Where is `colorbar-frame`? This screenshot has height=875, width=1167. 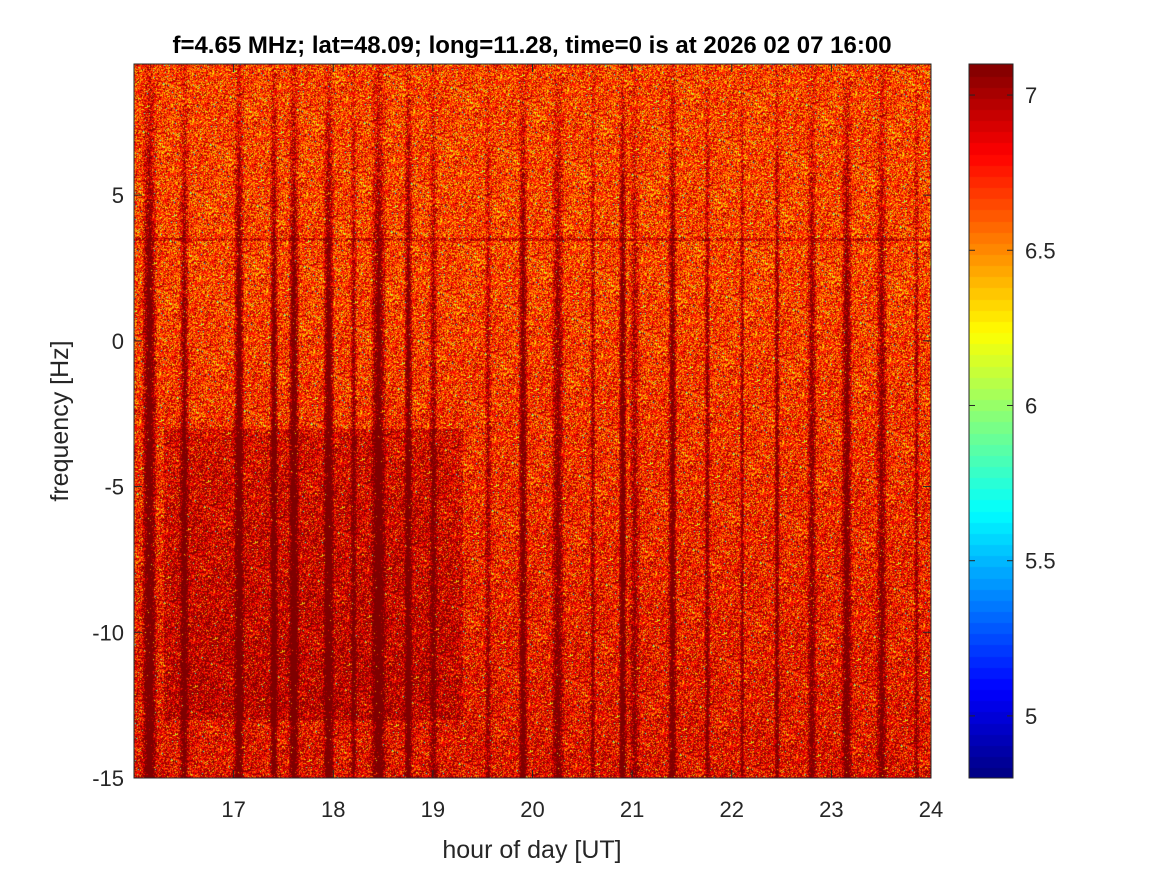
colorbar-frame is located at coordinates (991, 421).